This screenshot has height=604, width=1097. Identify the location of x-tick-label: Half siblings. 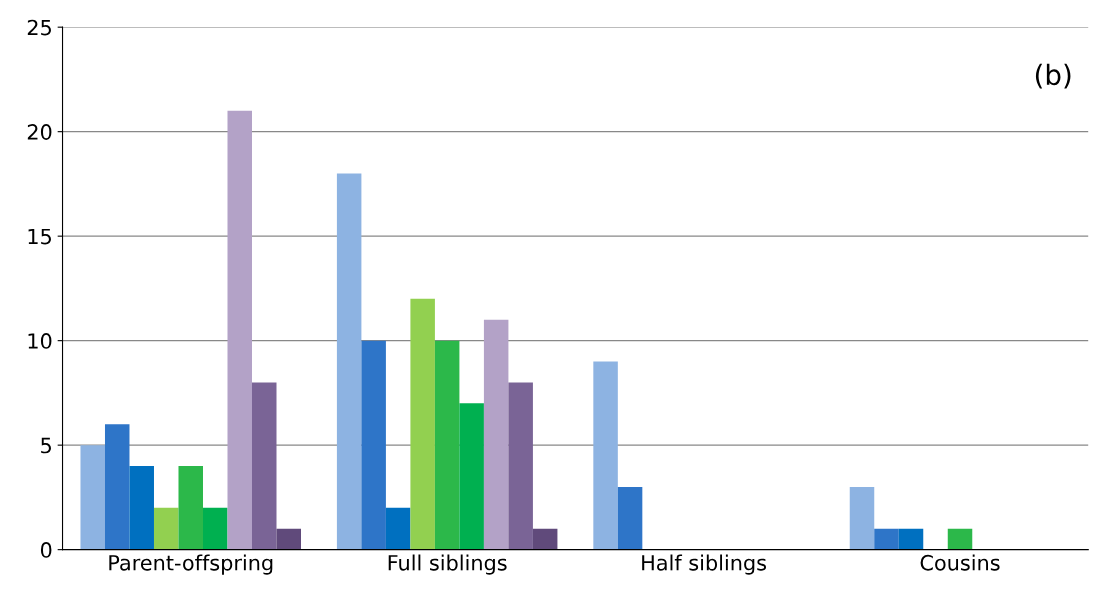
(704, 564).